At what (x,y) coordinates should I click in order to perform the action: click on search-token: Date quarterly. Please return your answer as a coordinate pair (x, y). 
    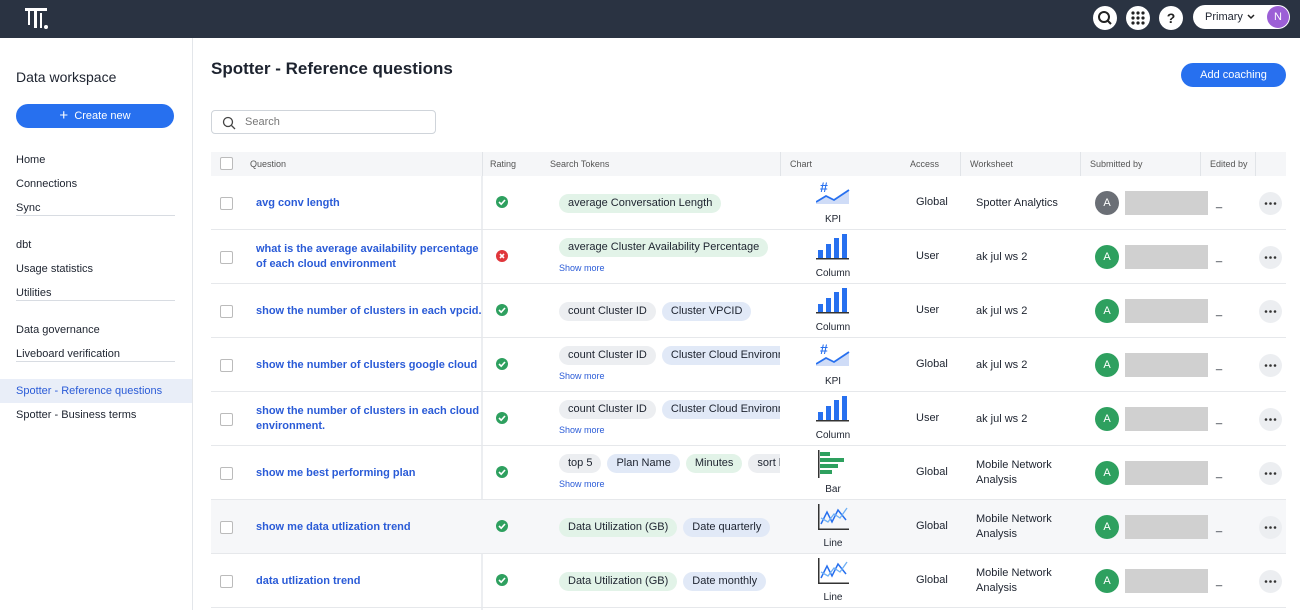
    Looking at the image, I should click on (727, 527).